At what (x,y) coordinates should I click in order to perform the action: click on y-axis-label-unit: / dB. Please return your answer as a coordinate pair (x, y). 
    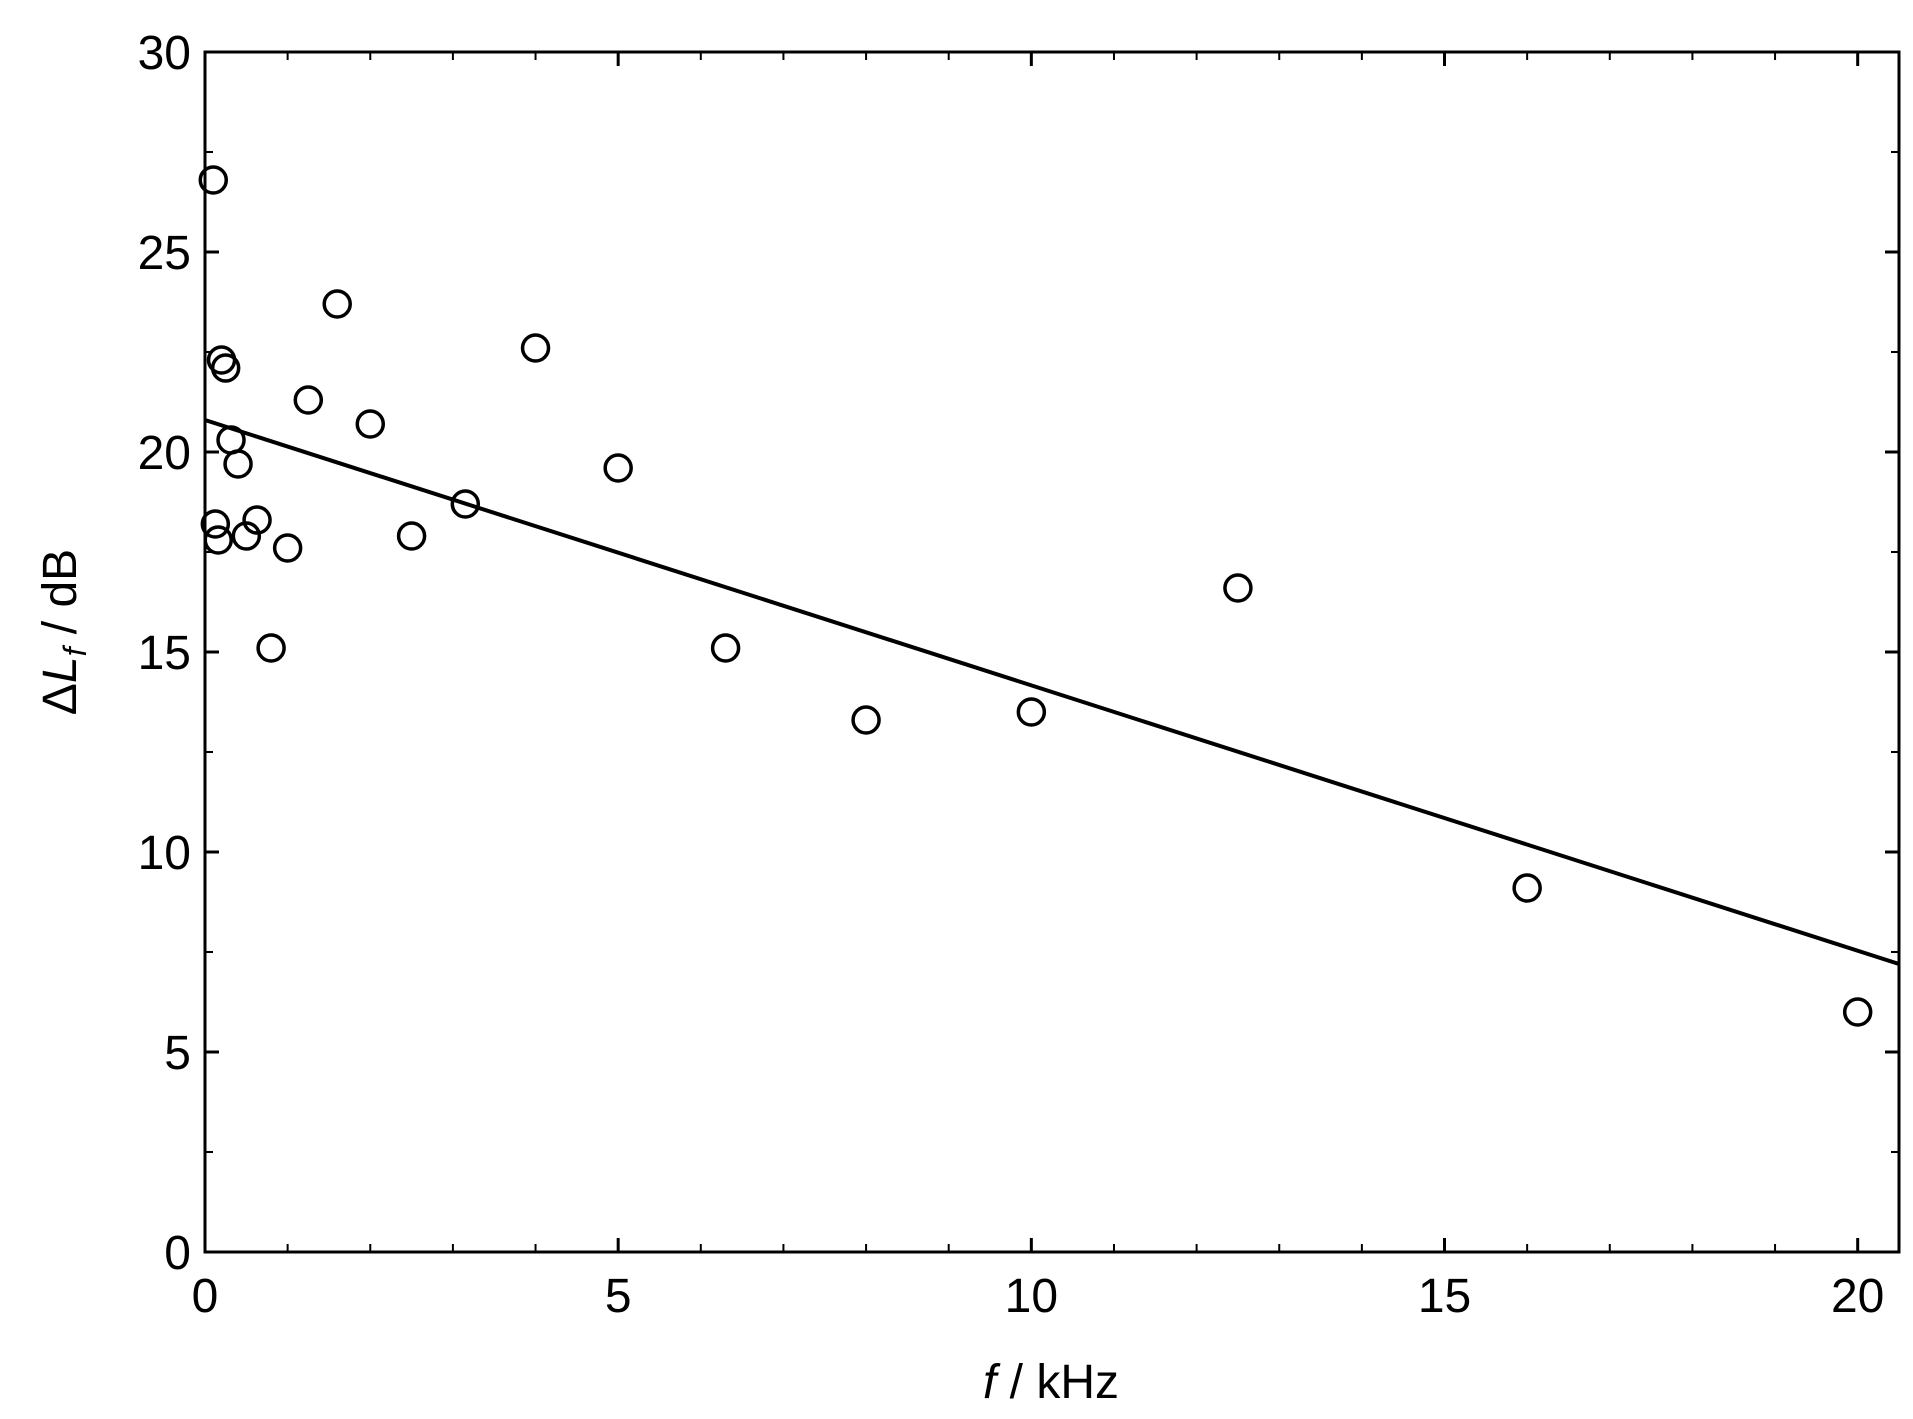
    Looking at the image, I should click on (60, 598).